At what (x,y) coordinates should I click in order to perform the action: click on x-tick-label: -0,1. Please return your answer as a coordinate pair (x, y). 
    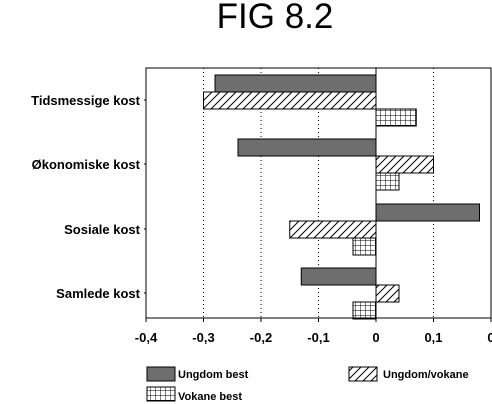
    Looking at the image, I should click on (318, 337).